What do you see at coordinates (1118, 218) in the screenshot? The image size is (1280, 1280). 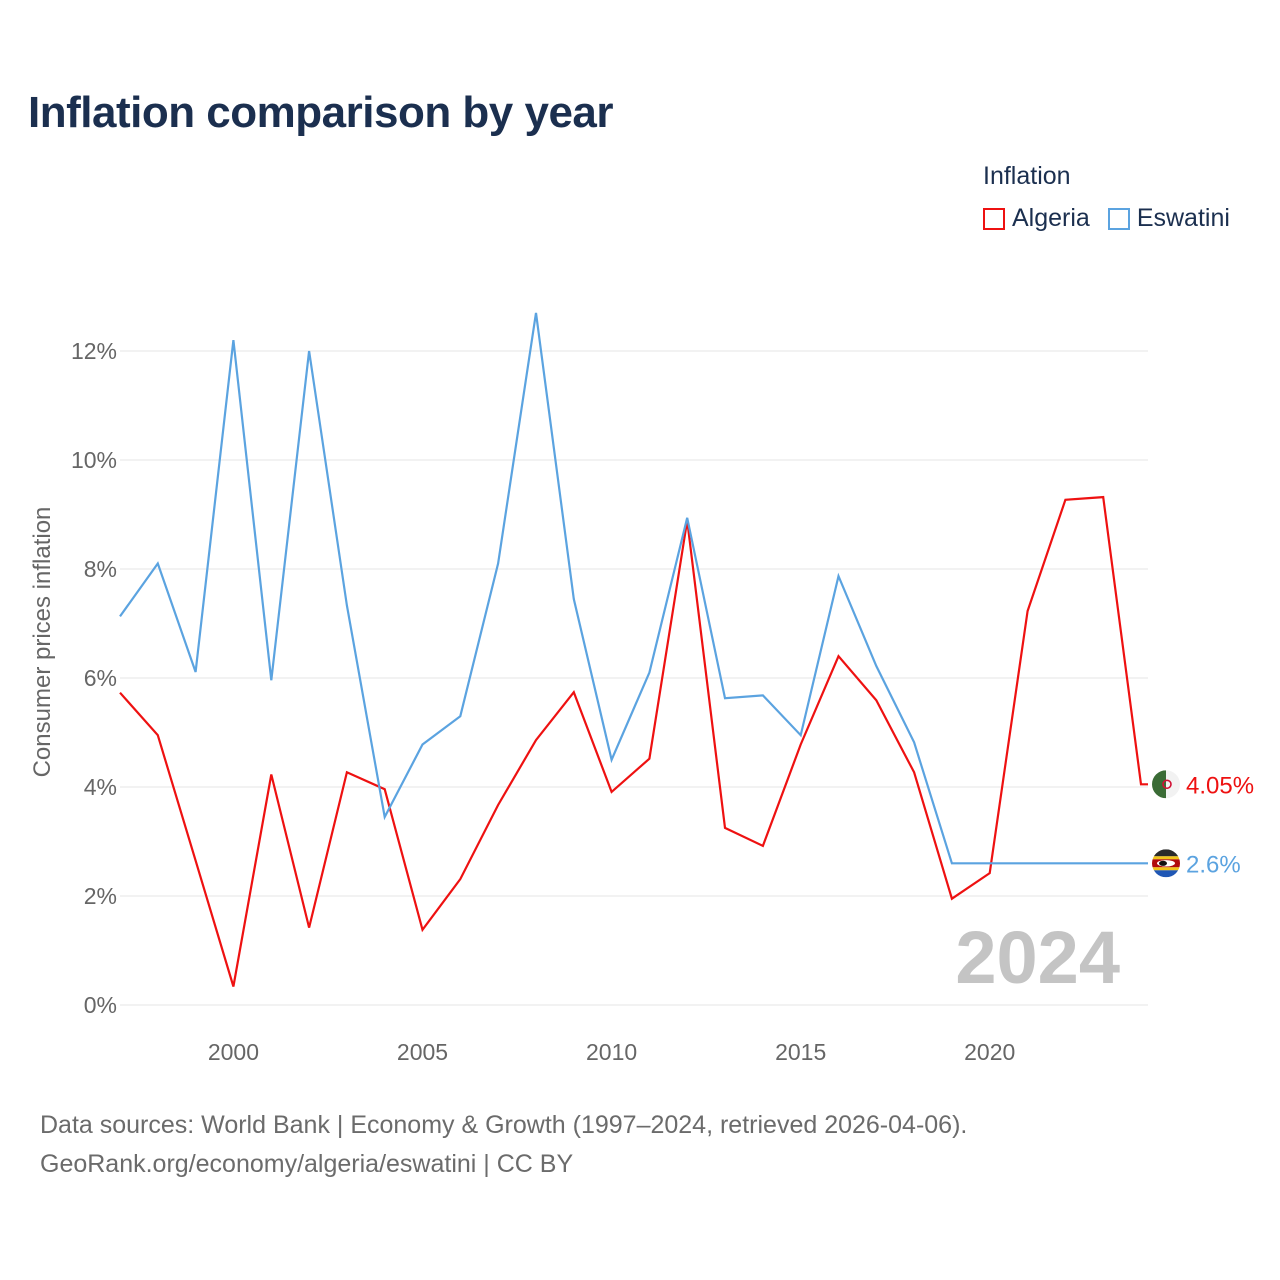 I see `legend-swatch-eswatini` at bounding box center [1118, 218].